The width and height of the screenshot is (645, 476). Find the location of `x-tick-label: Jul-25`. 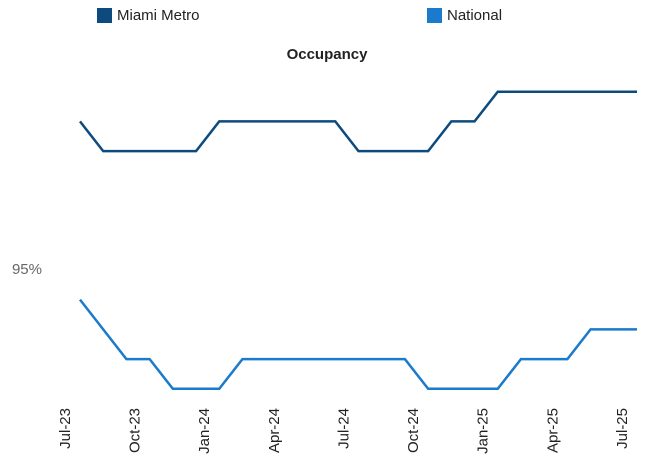

x-tick-label: Jul-25 is located at coordinates (622, 428).